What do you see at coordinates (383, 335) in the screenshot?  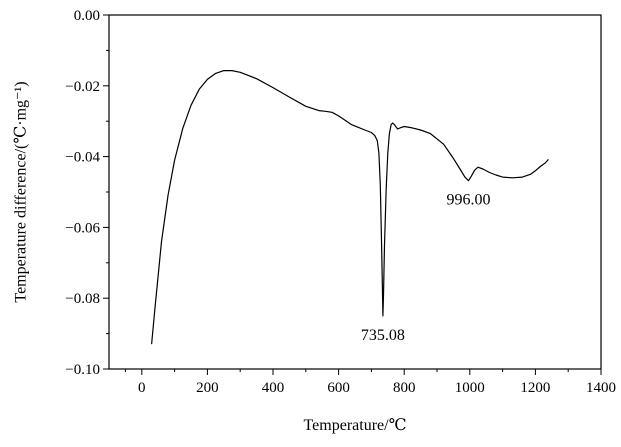 I see `peak-label: 735.08` at bounding box center [383, 335].